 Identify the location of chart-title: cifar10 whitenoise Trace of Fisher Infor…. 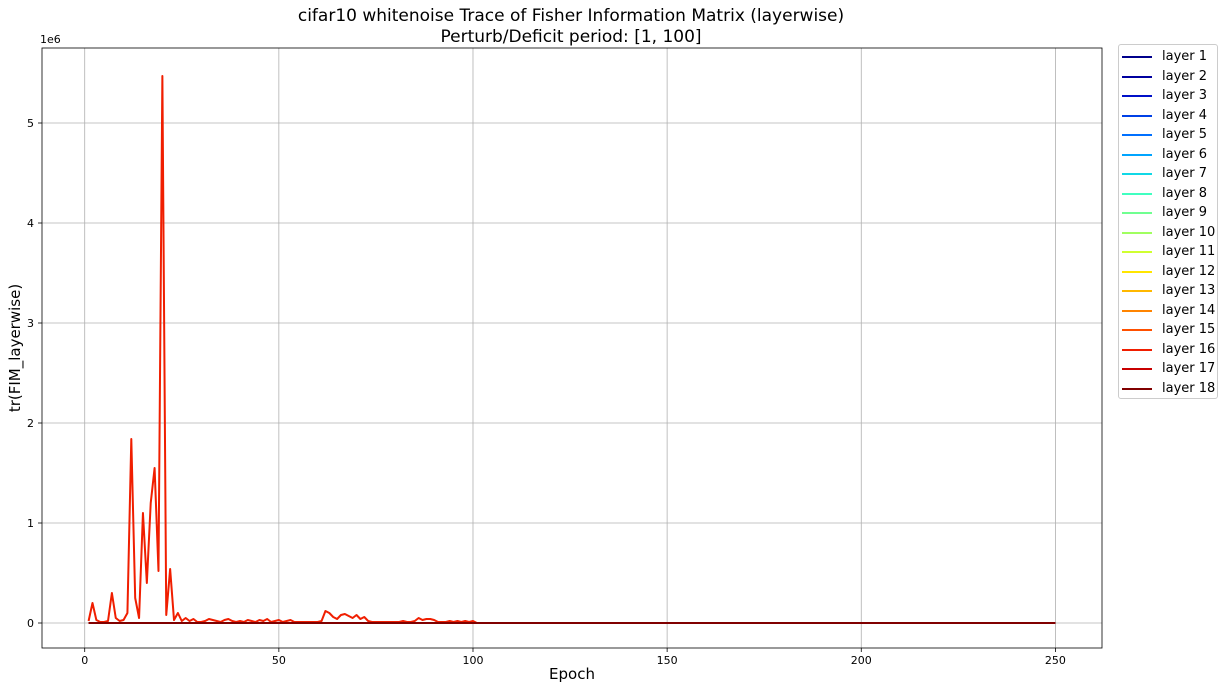
(571, 16).